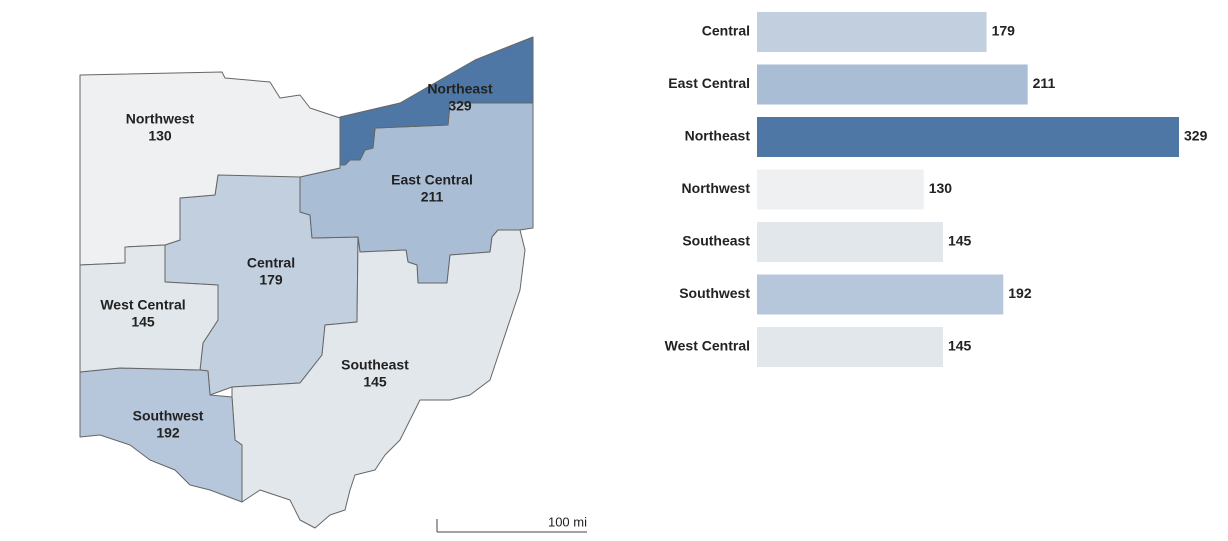  What do you see at coordinates (432, 197) in the screenshot?
I see `region-value: 211` at bounding box center [432, 197].